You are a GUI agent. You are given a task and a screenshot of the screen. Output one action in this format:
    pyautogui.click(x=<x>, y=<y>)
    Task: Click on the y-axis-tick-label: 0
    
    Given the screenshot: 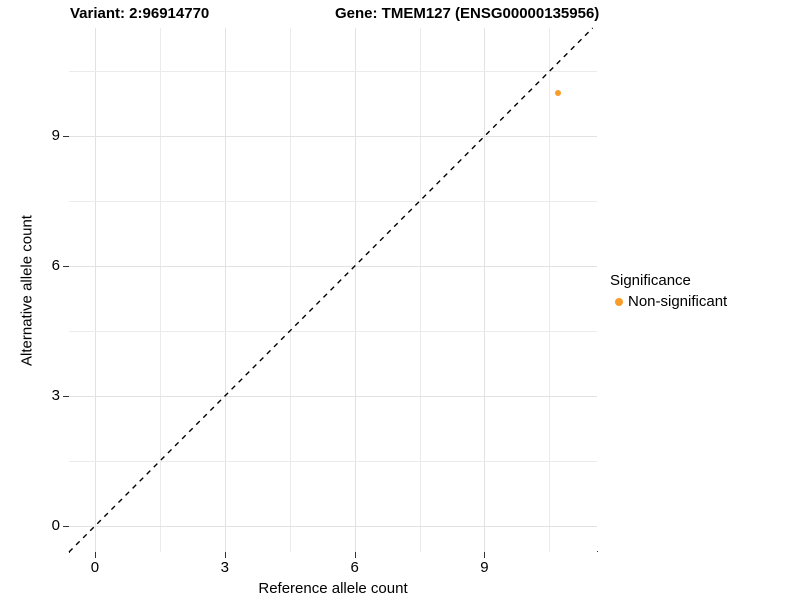 What is the action you would take?
    pyautogui.click(x=55, y=526)
    